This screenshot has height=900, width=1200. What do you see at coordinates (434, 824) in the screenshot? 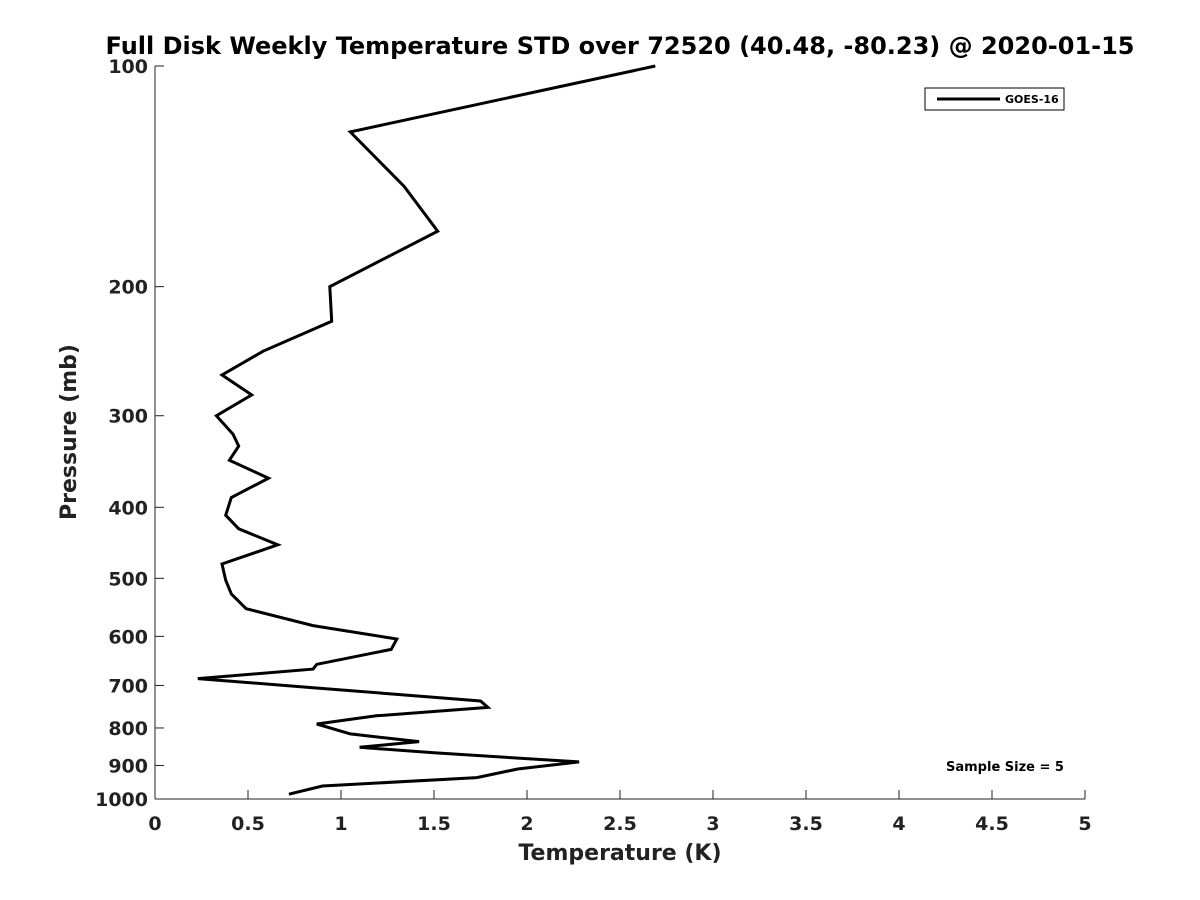
I see `x-tick-label: 1.5` at bounding box center [434, 824].